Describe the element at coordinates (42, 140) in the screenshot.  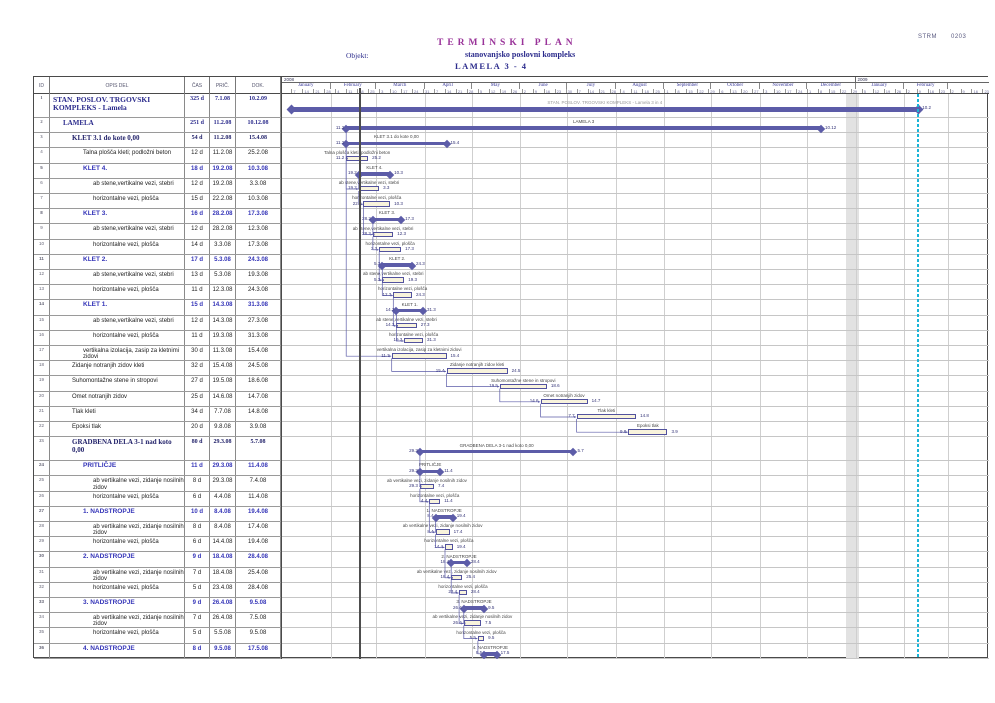
I see `row-id: 3` at that location.